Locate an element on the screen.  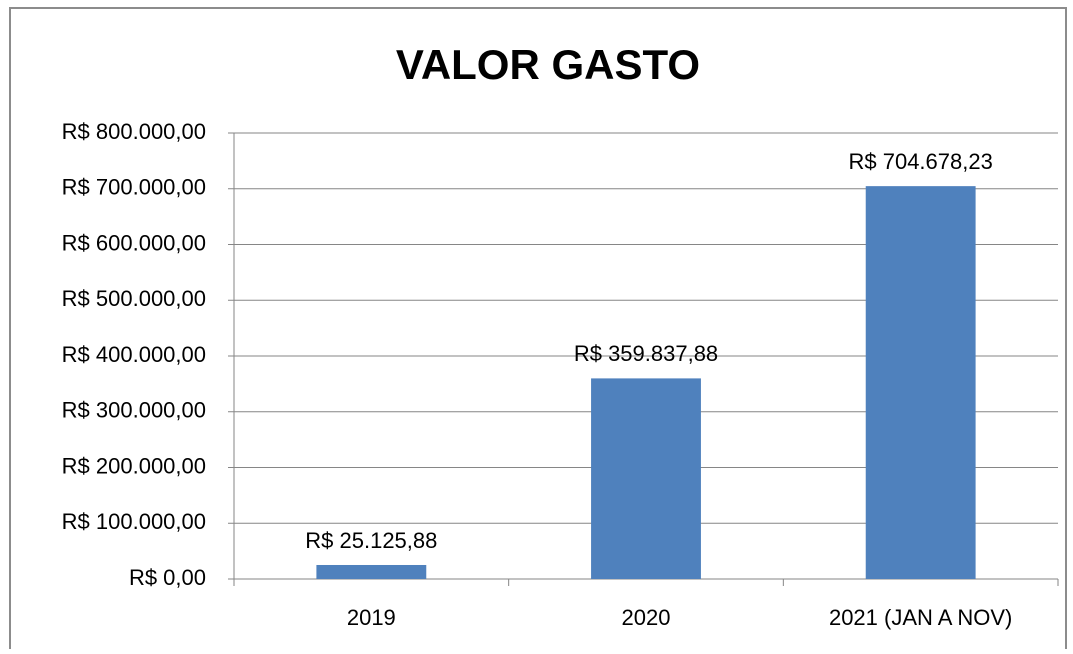
x-tick-label: 2020 is located at coordinates (646, 617).